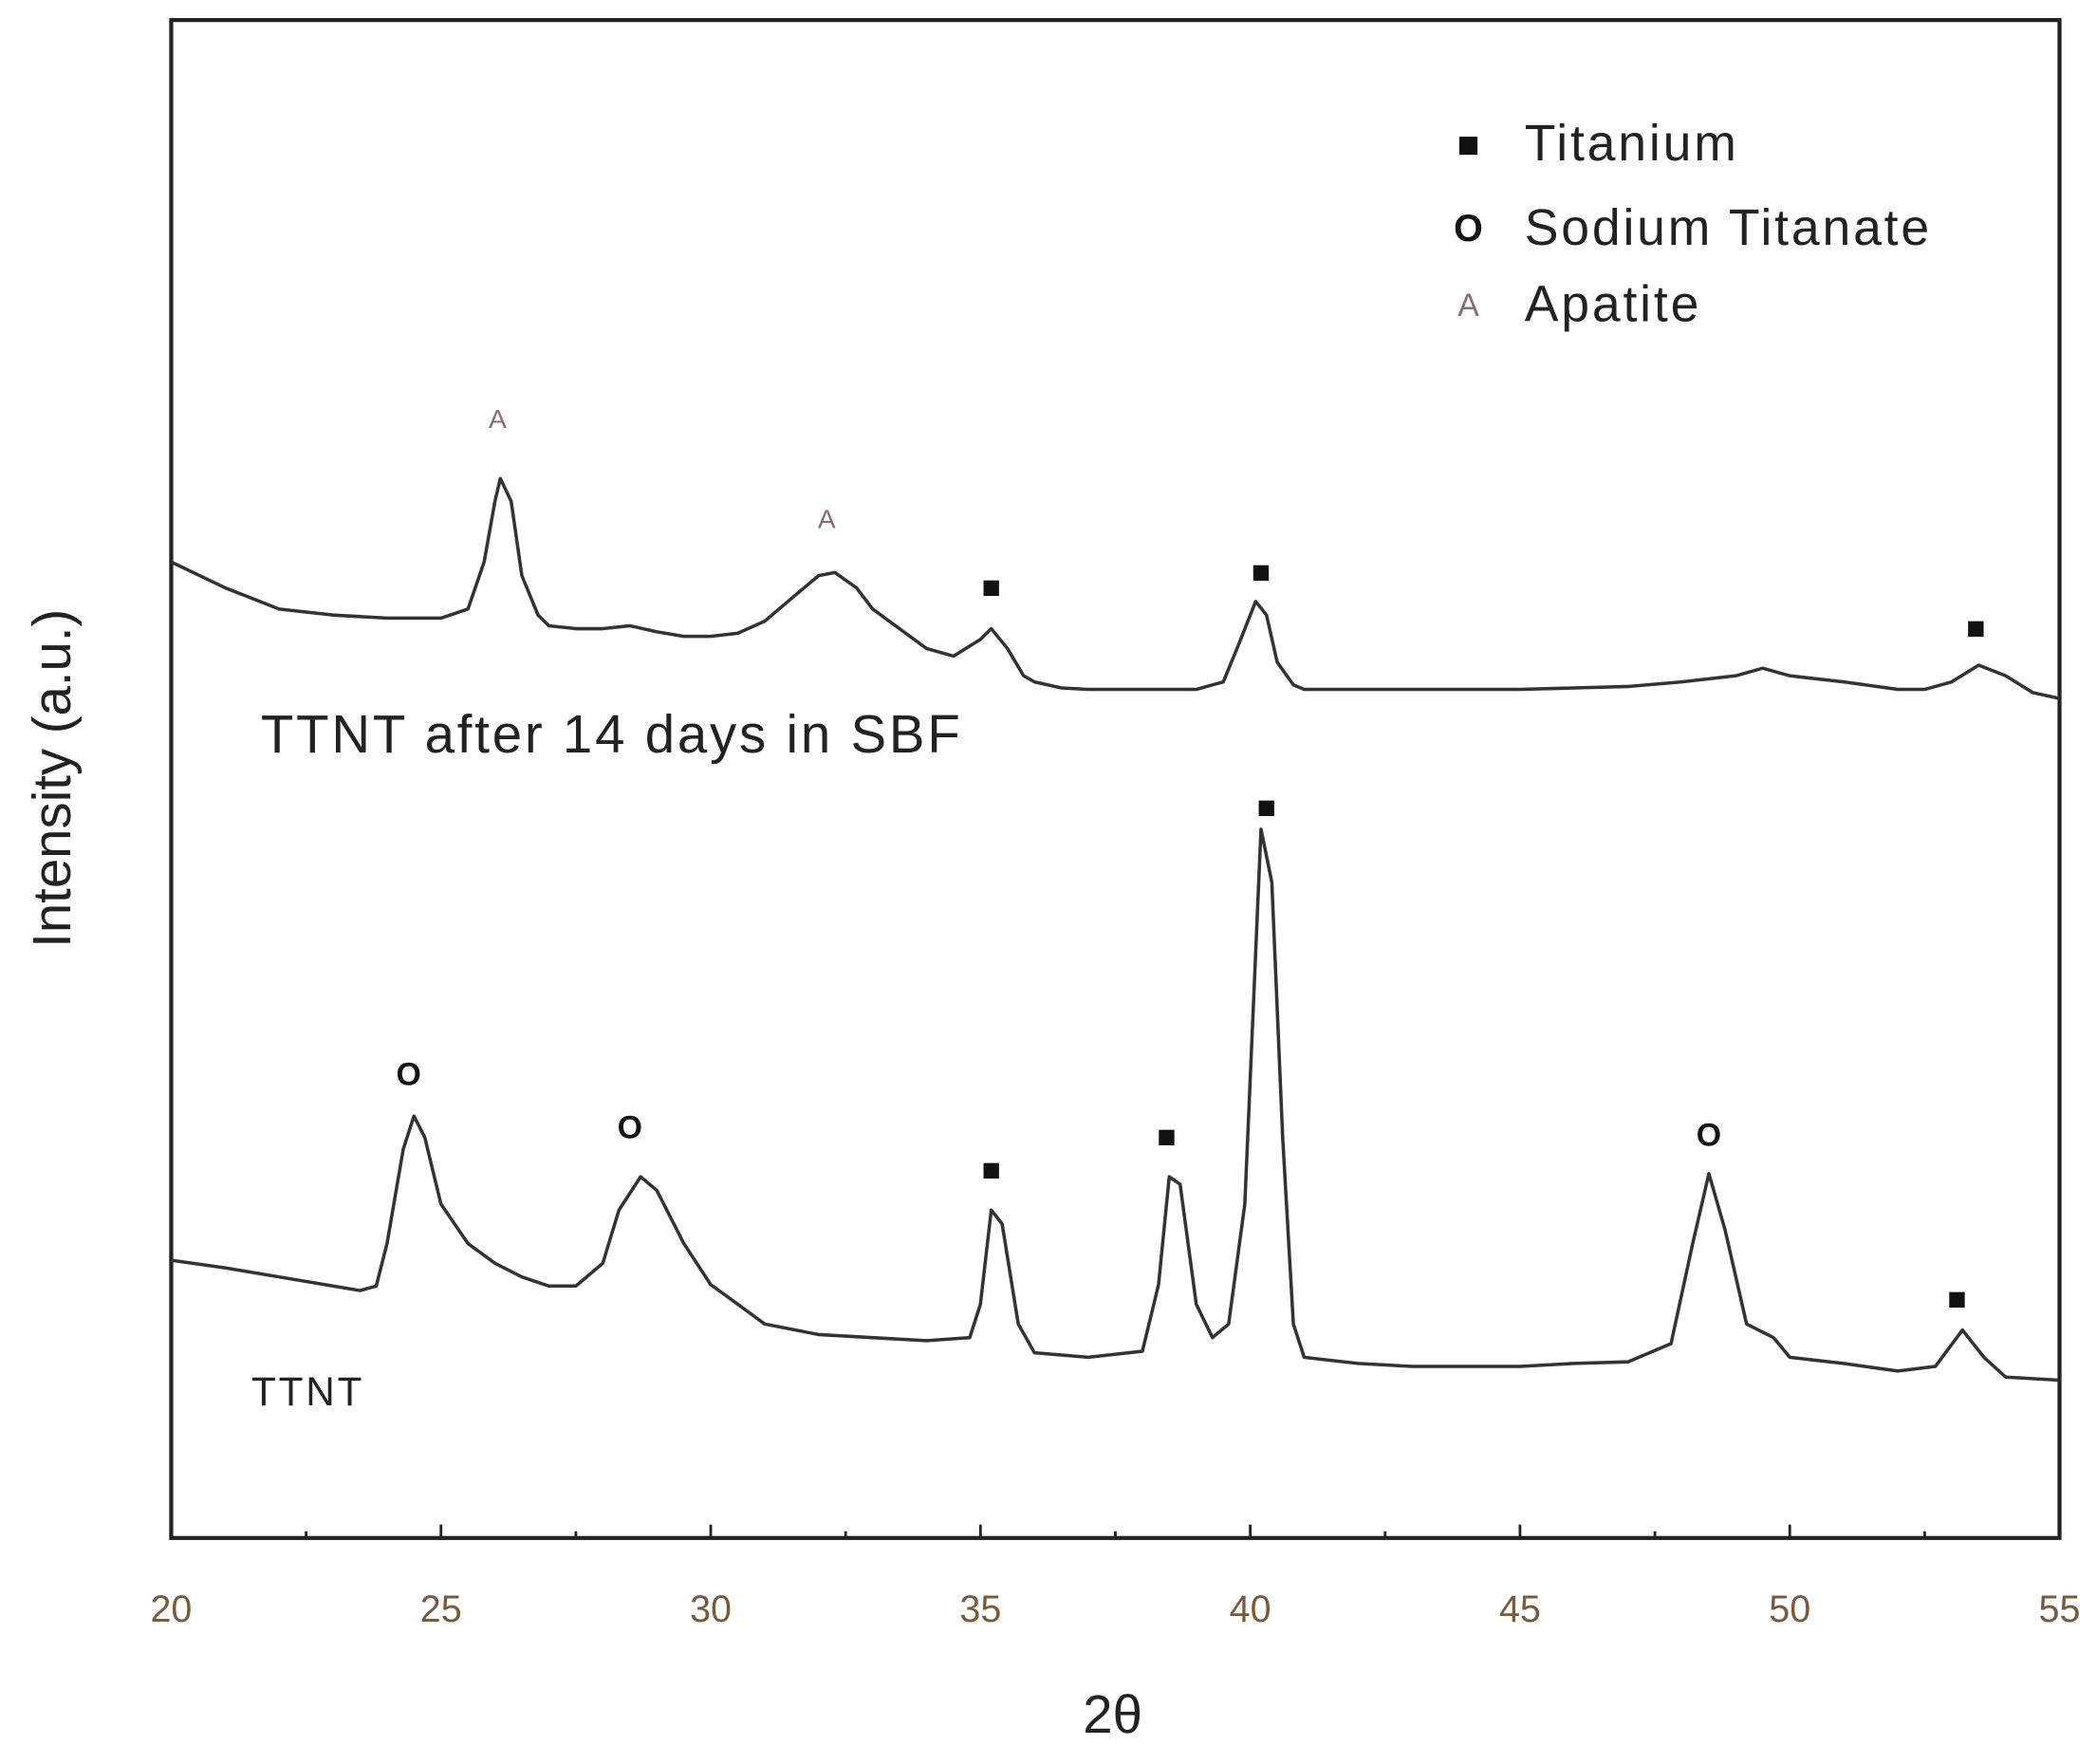  I want to click on legend-label: Sodium Titanate, so click(1728, 228).